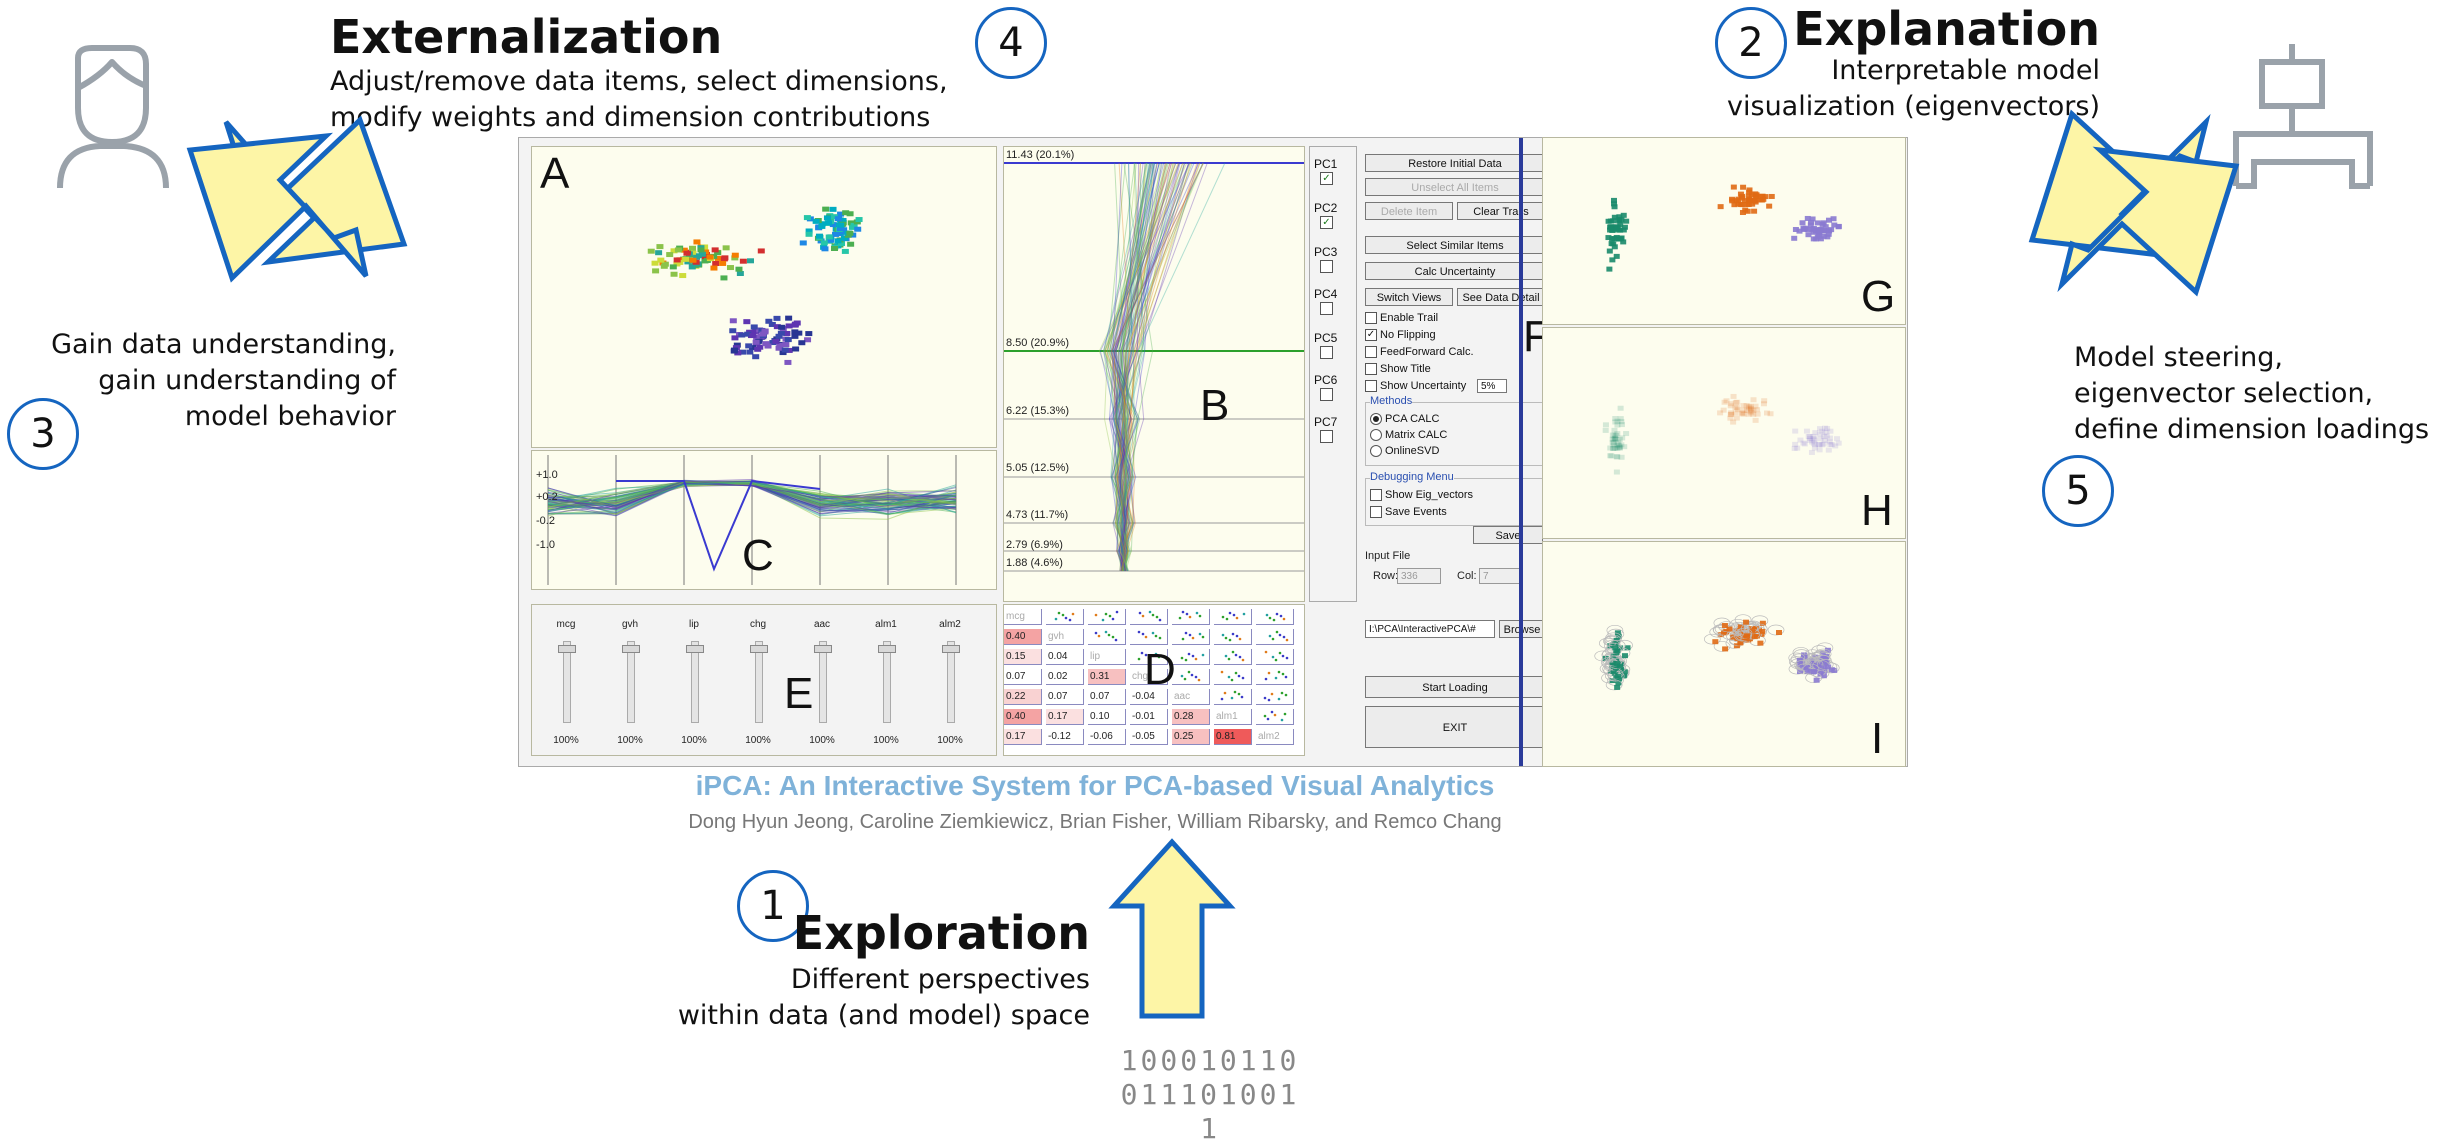 This screenshot has width=2452, height=1146. I want to click on row-input: 336, so click(1419, 576).